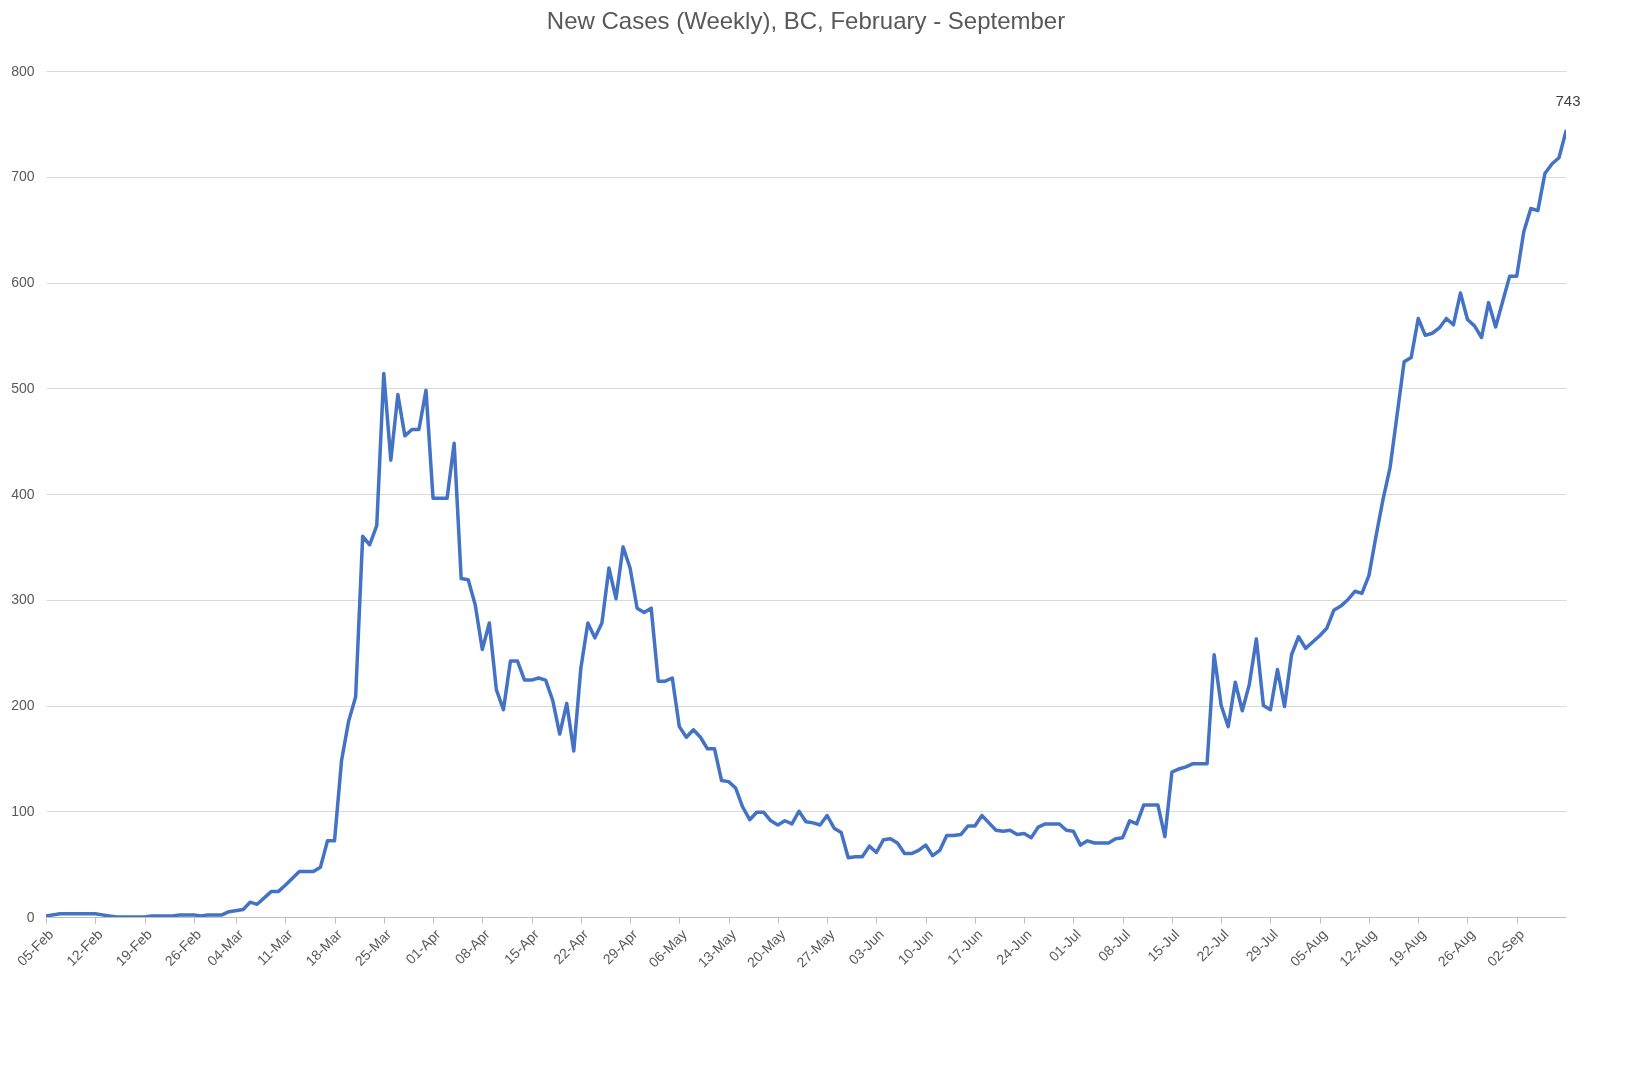  I want to click on y-tick-label: 0, so click(30, 916).